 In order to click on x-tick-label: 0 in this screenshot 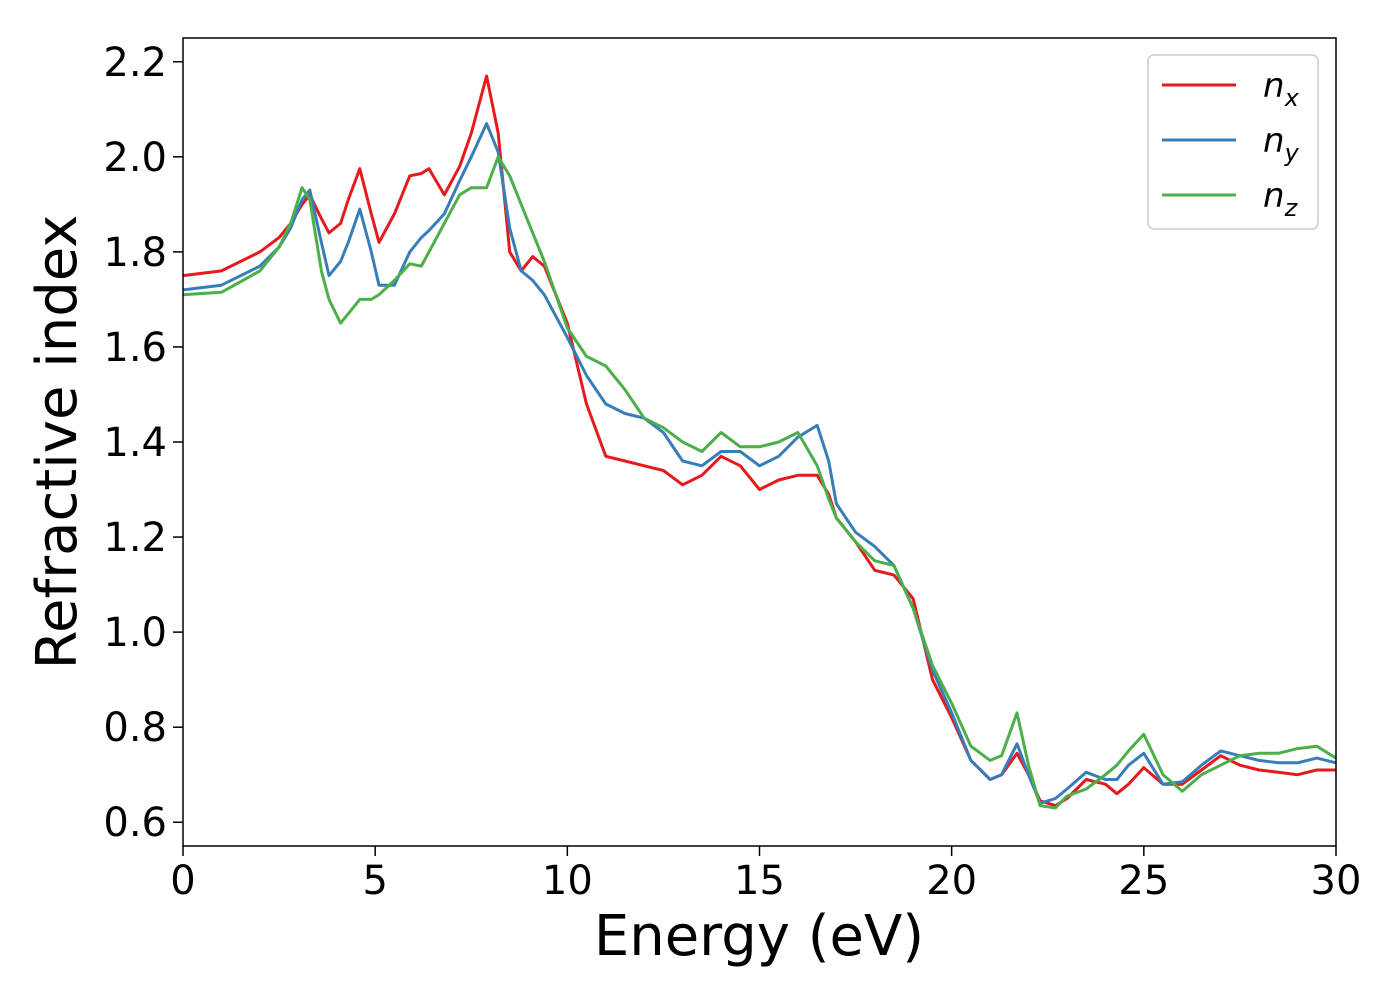, I will do `click(182, 881)`.